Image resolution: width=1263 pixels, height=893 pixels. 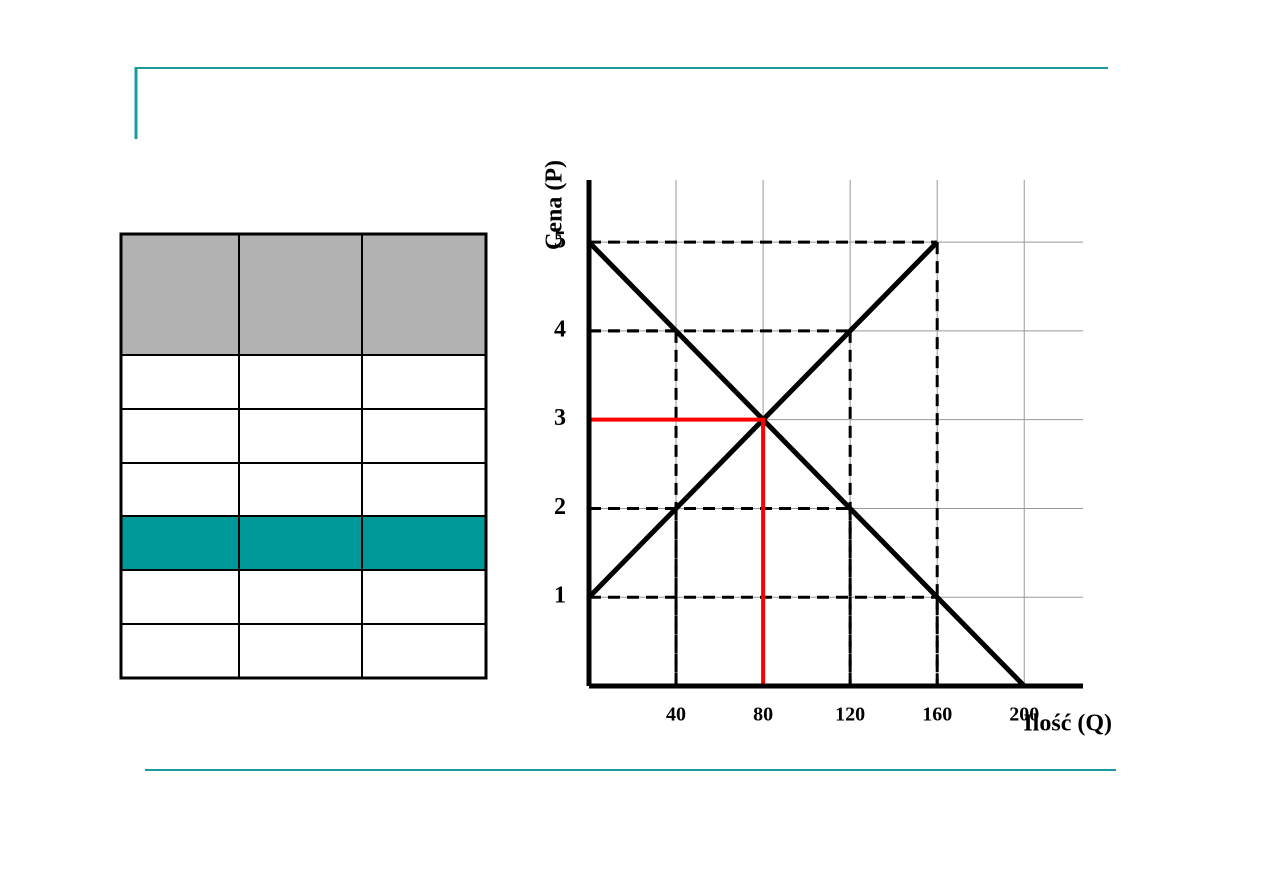 I want to click on y-tick-label: 5, so click(x=560, y=241).